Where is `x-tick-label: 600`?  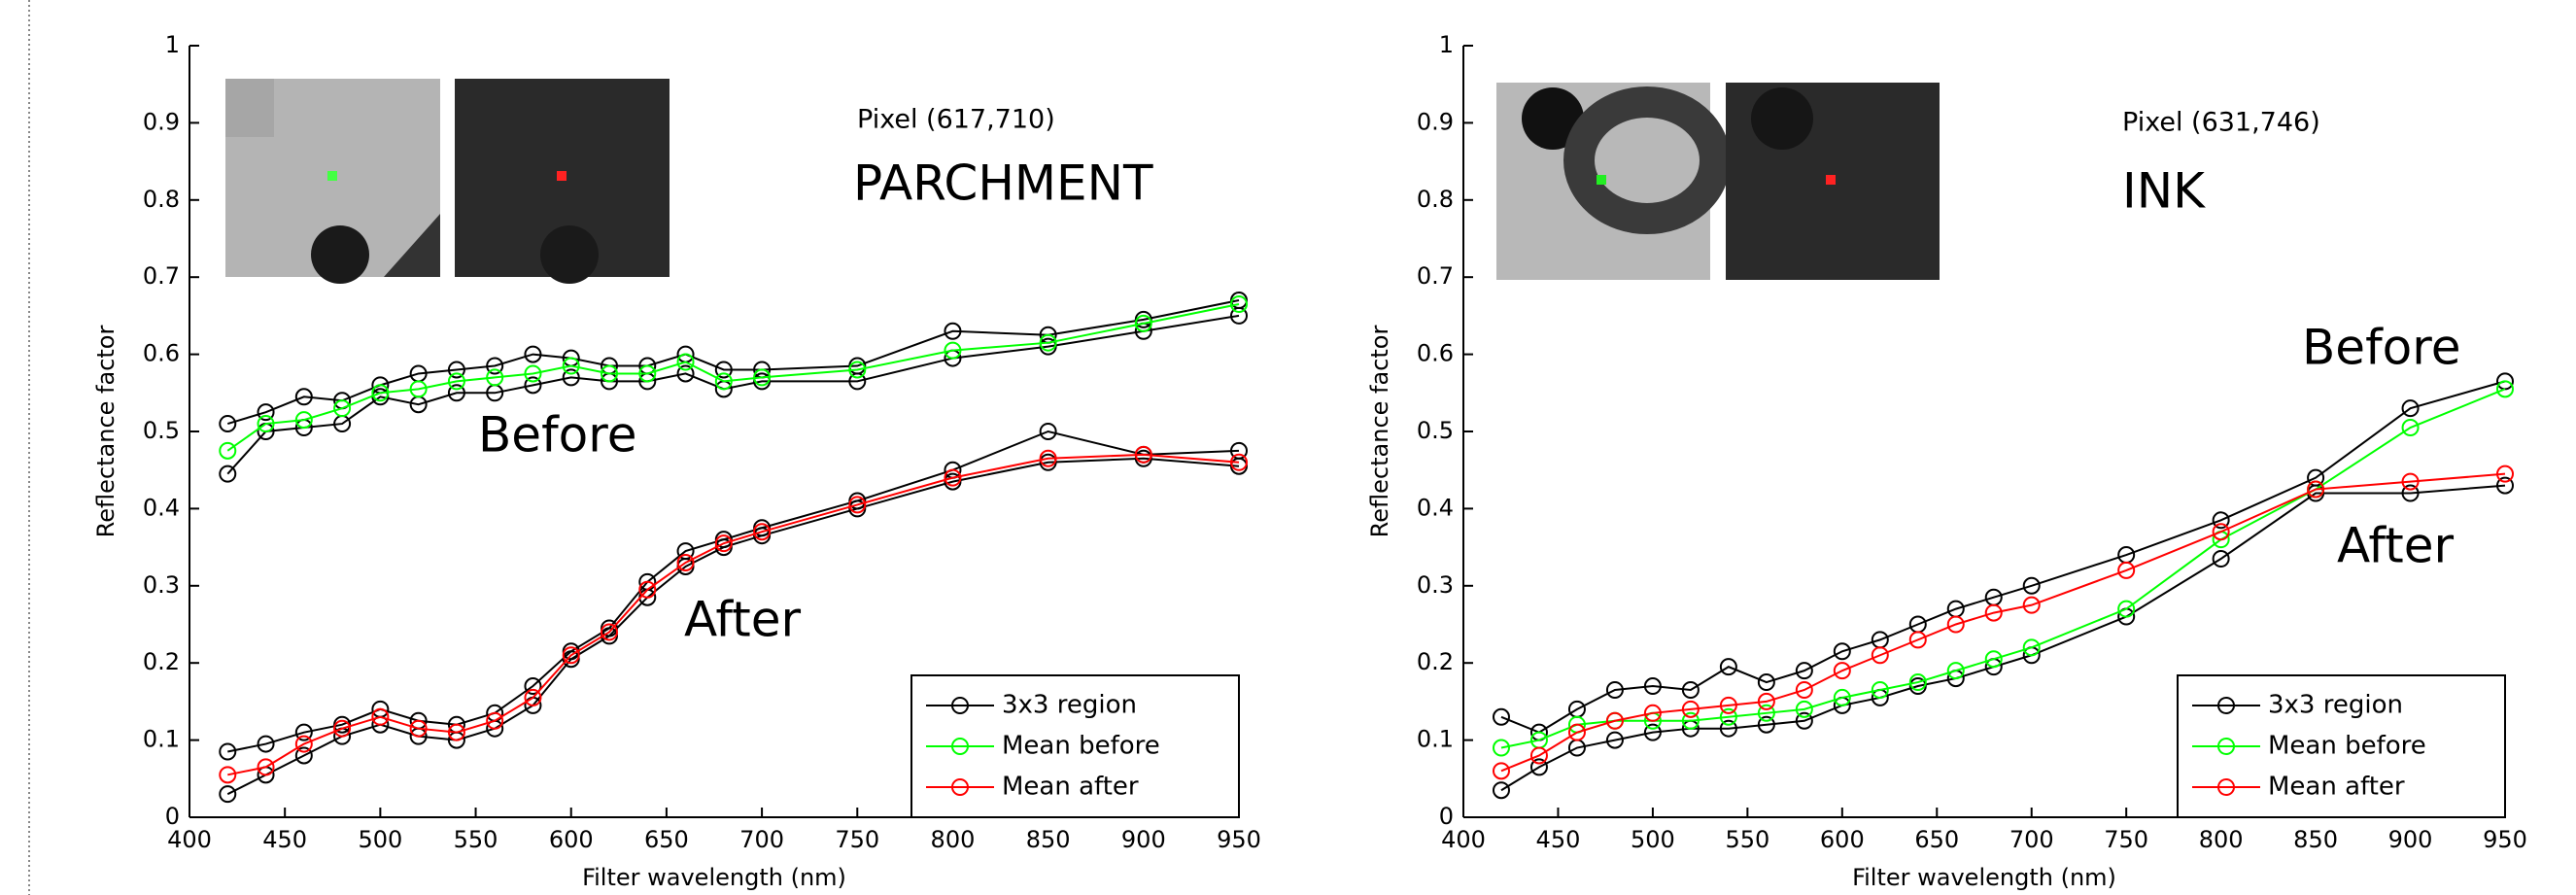
x-tick-label: 600 is located at coordinates (571, 839).